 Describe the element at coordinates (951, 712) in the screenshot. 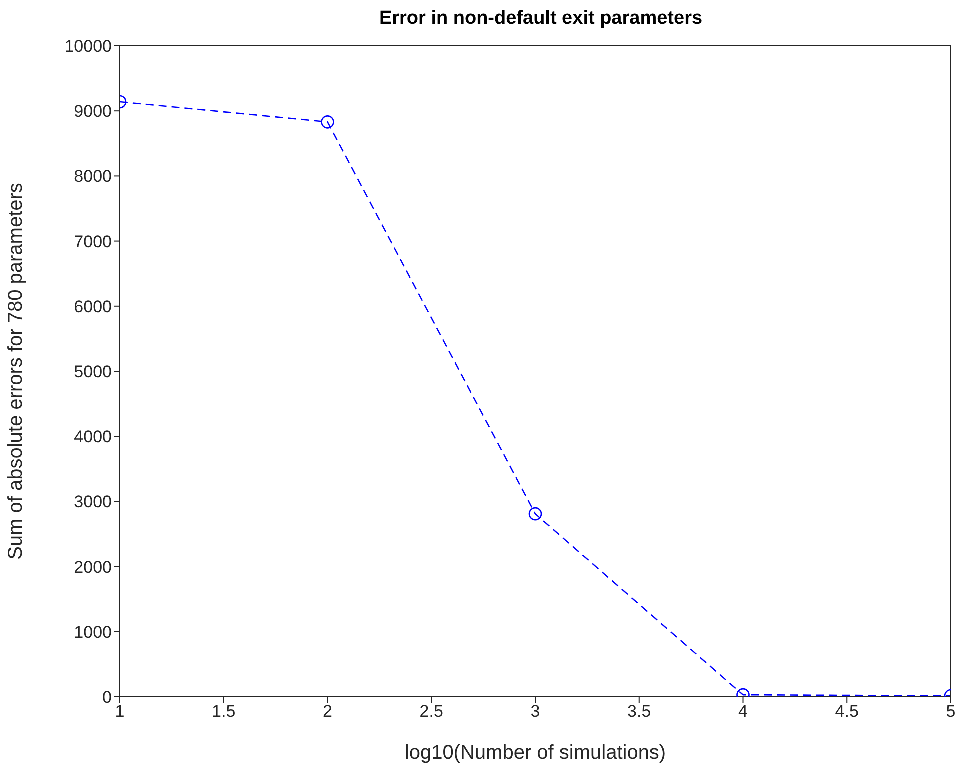

I see `x-tick-label: 5` at that location.